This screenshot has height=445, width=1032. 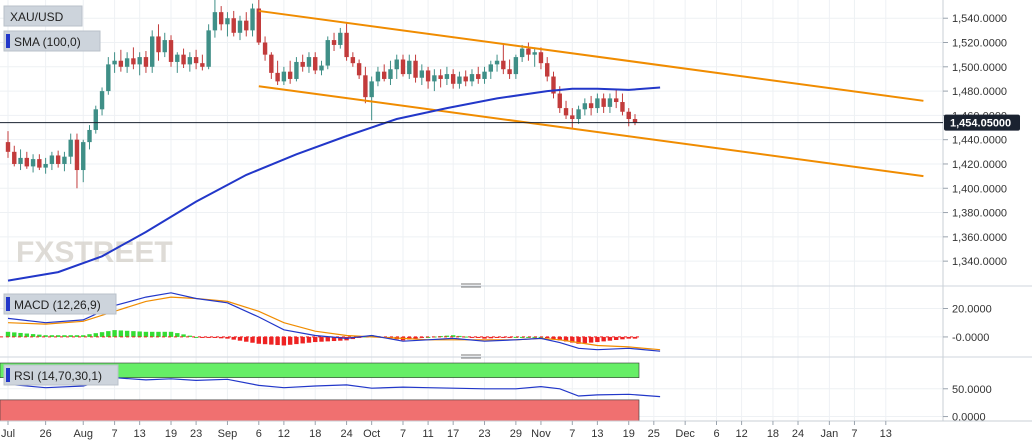 I want to click on x-tick-label: 23, so click(x=196, y=434).